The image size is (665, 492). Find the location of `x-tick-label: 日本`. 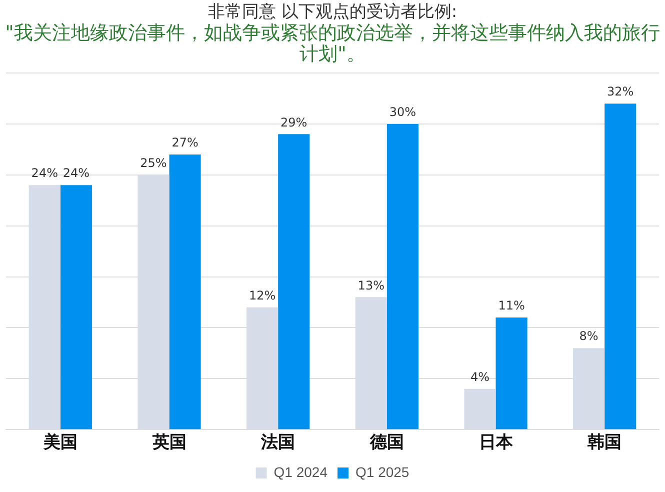

x-tick-label: 日本 is located at coordinates (496, 442).